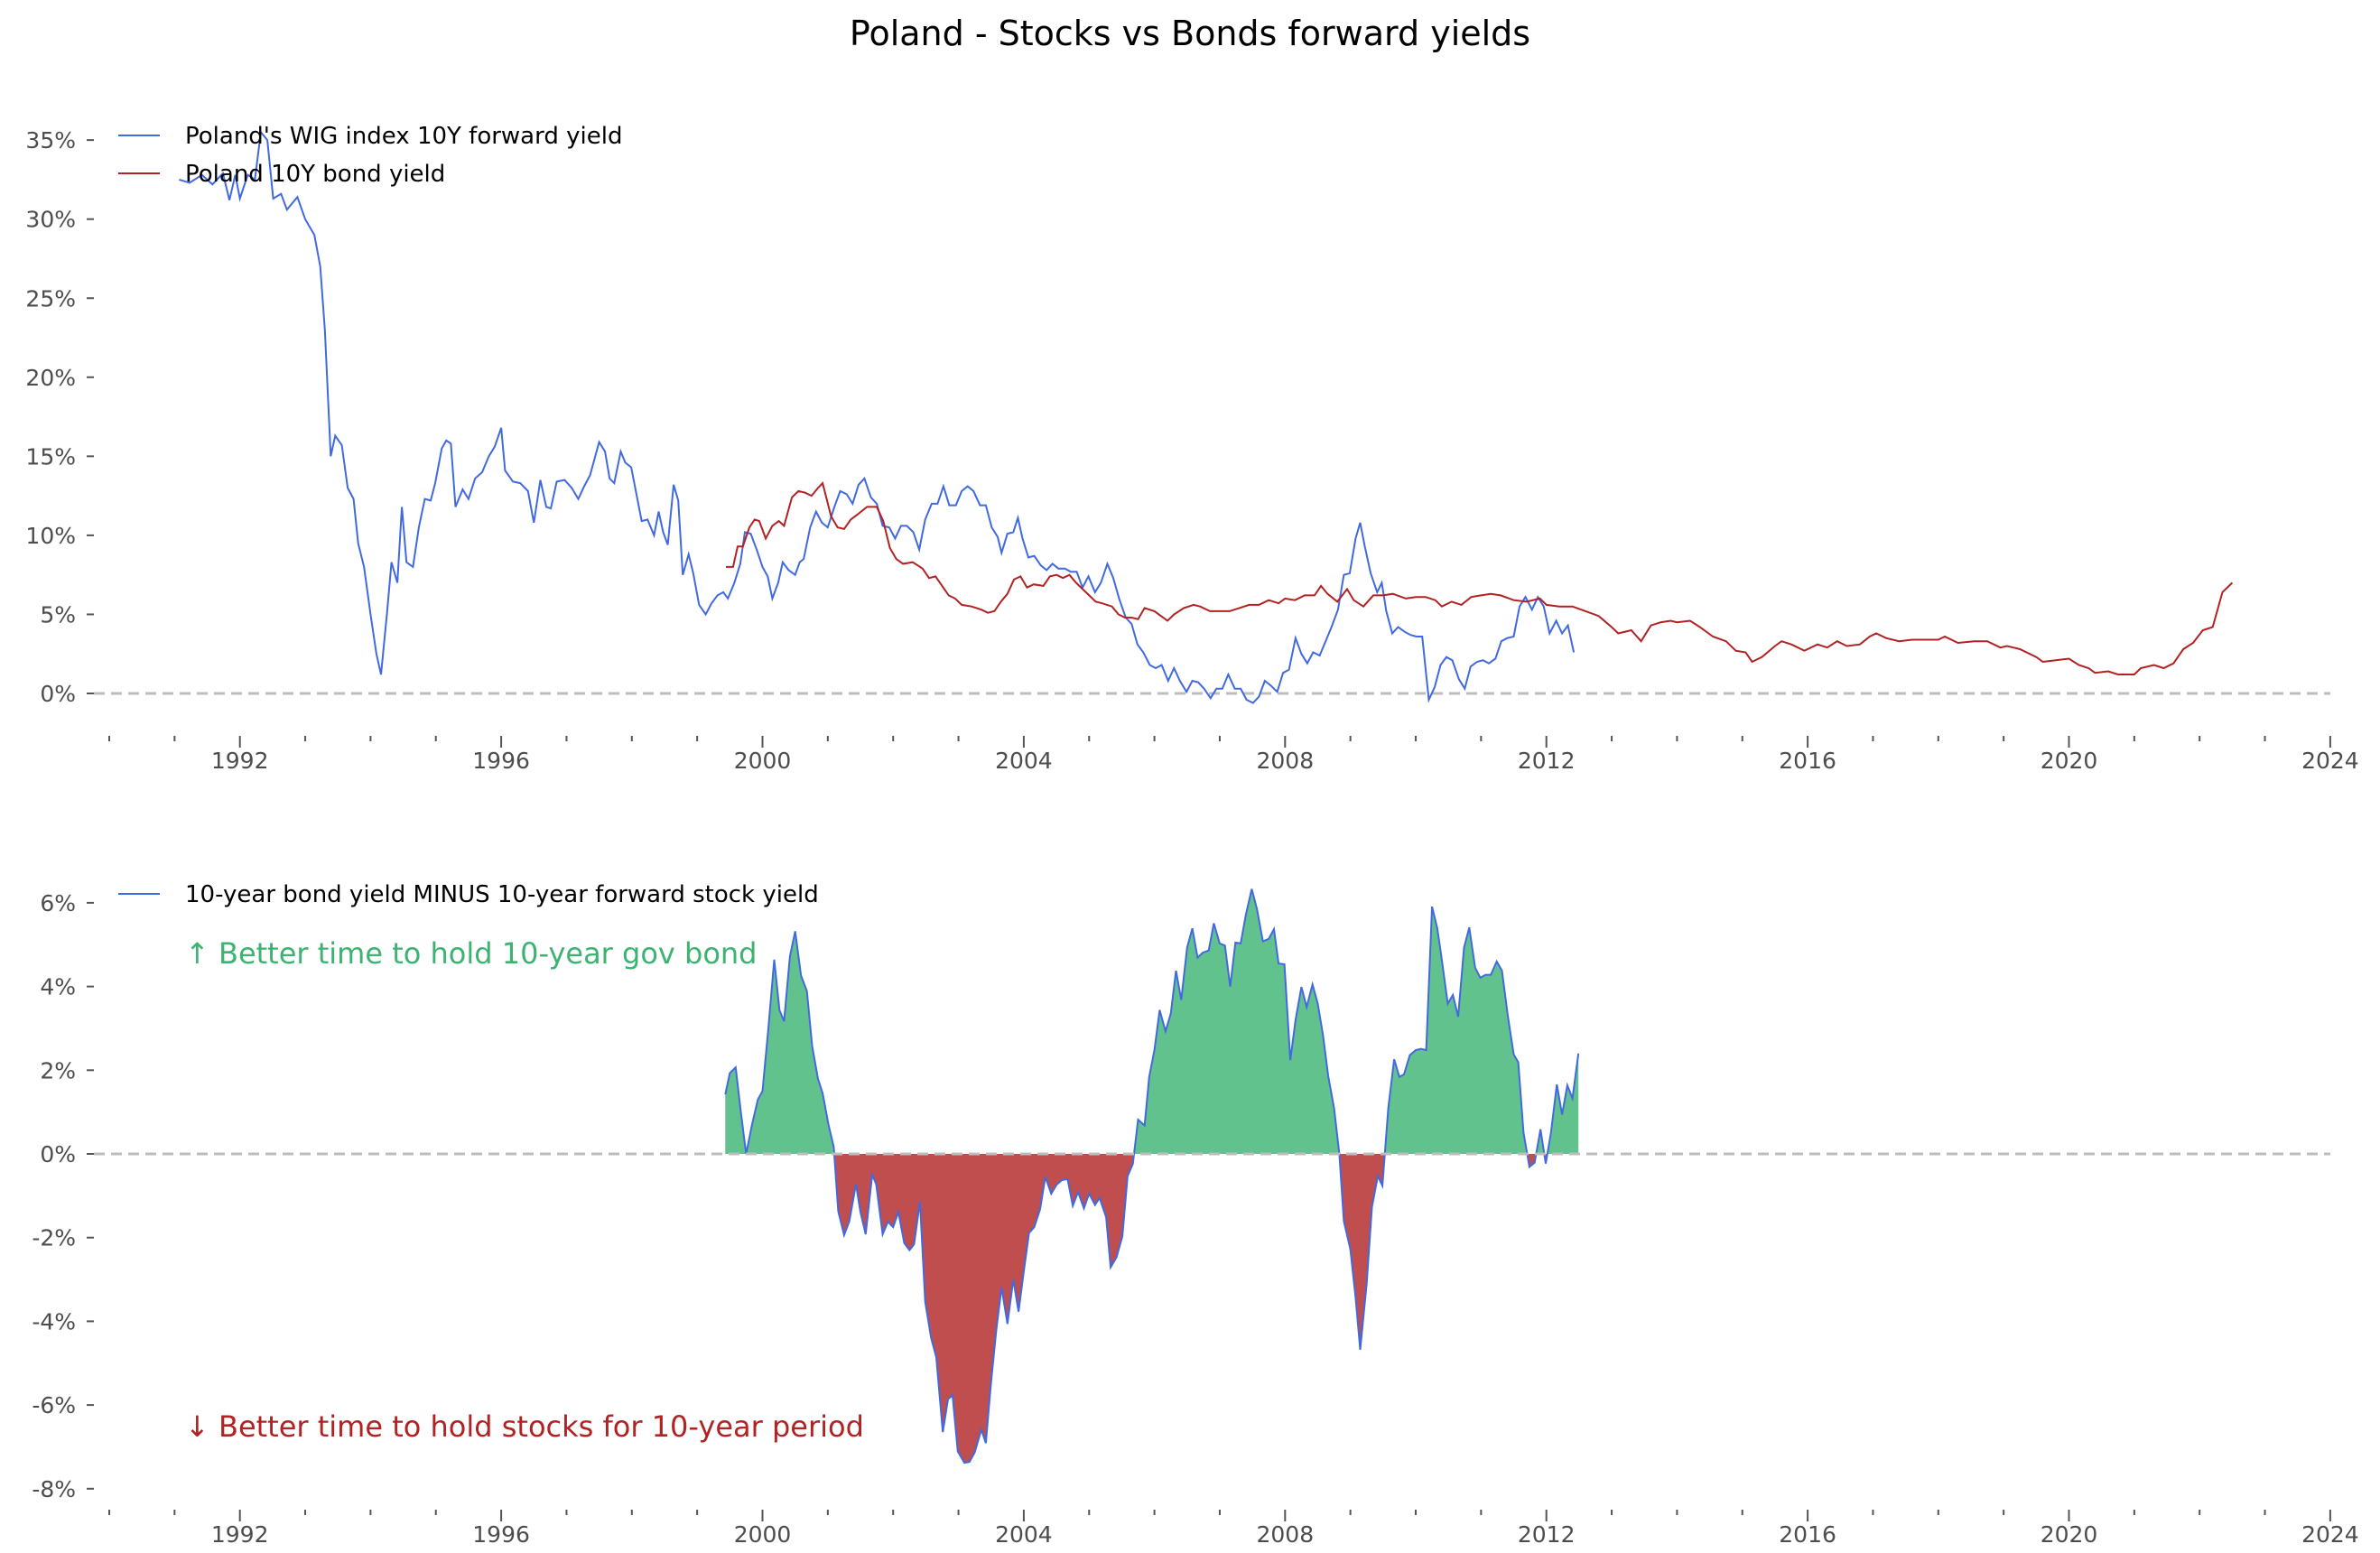 The width and height of the screenshot is (2380, 1553). What do you see at coordinates (1190, 34) in the screenshot?
I see `figure-title: Poland - Stocks vs Bonds forward yields` at bounding box center [1190, 34].